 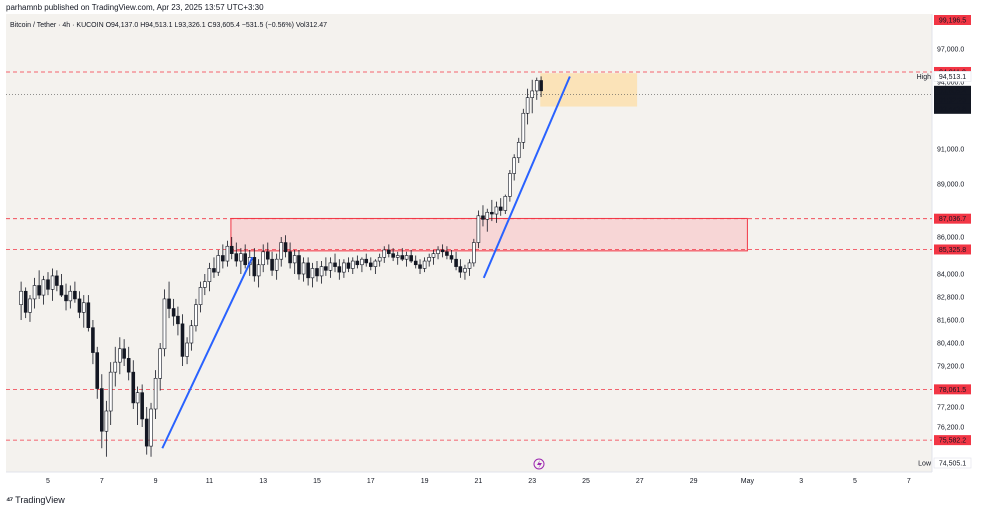 I want to click on event-flash-icon, so click(x=539, y=464).